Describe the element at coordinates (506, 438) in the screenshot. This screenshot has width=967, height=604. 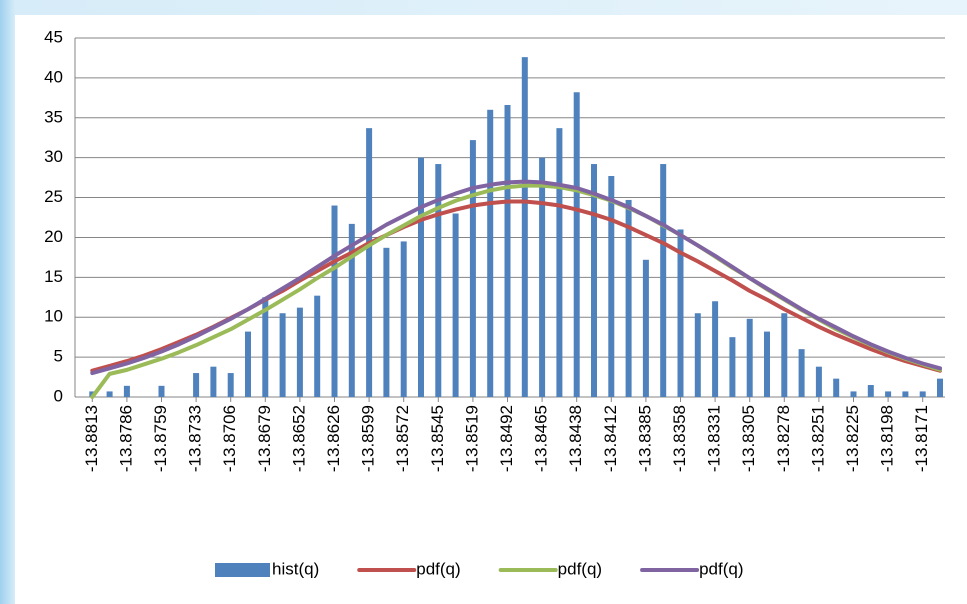
I see `x-tick-label: -13.8492` at that location.